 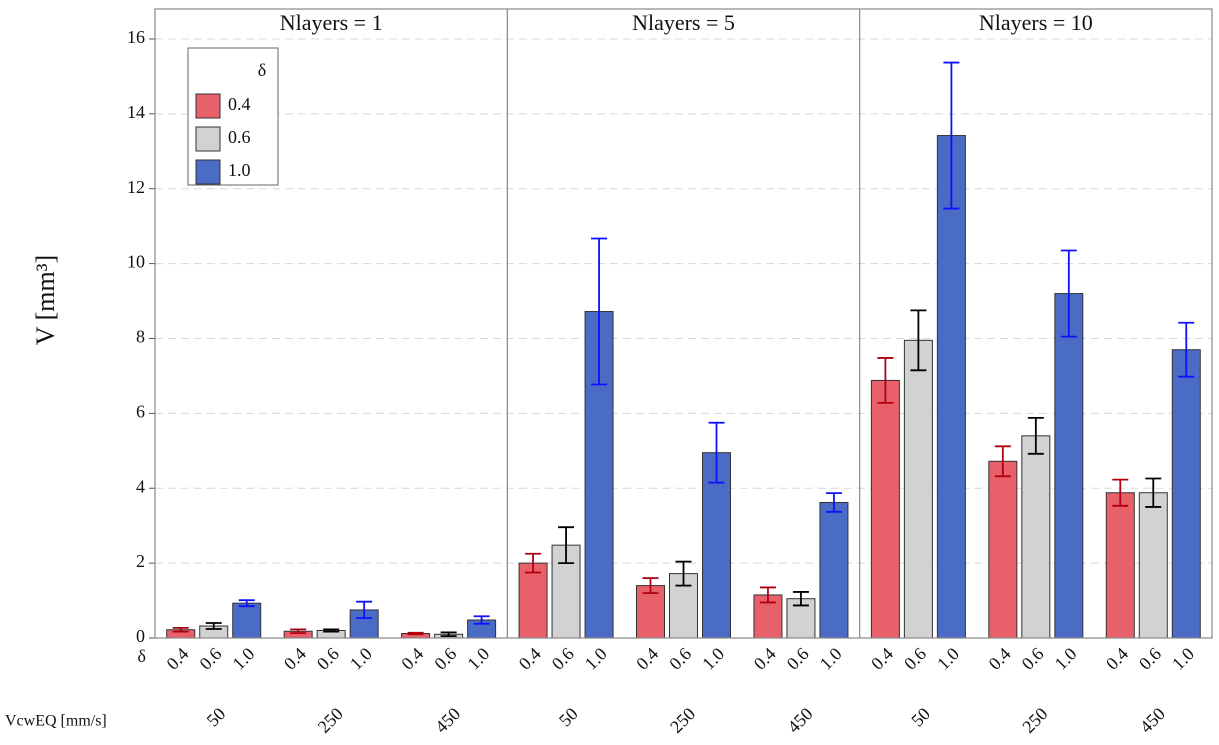 I want to click on y-tick-label: 10, so click(x=136, y=262).